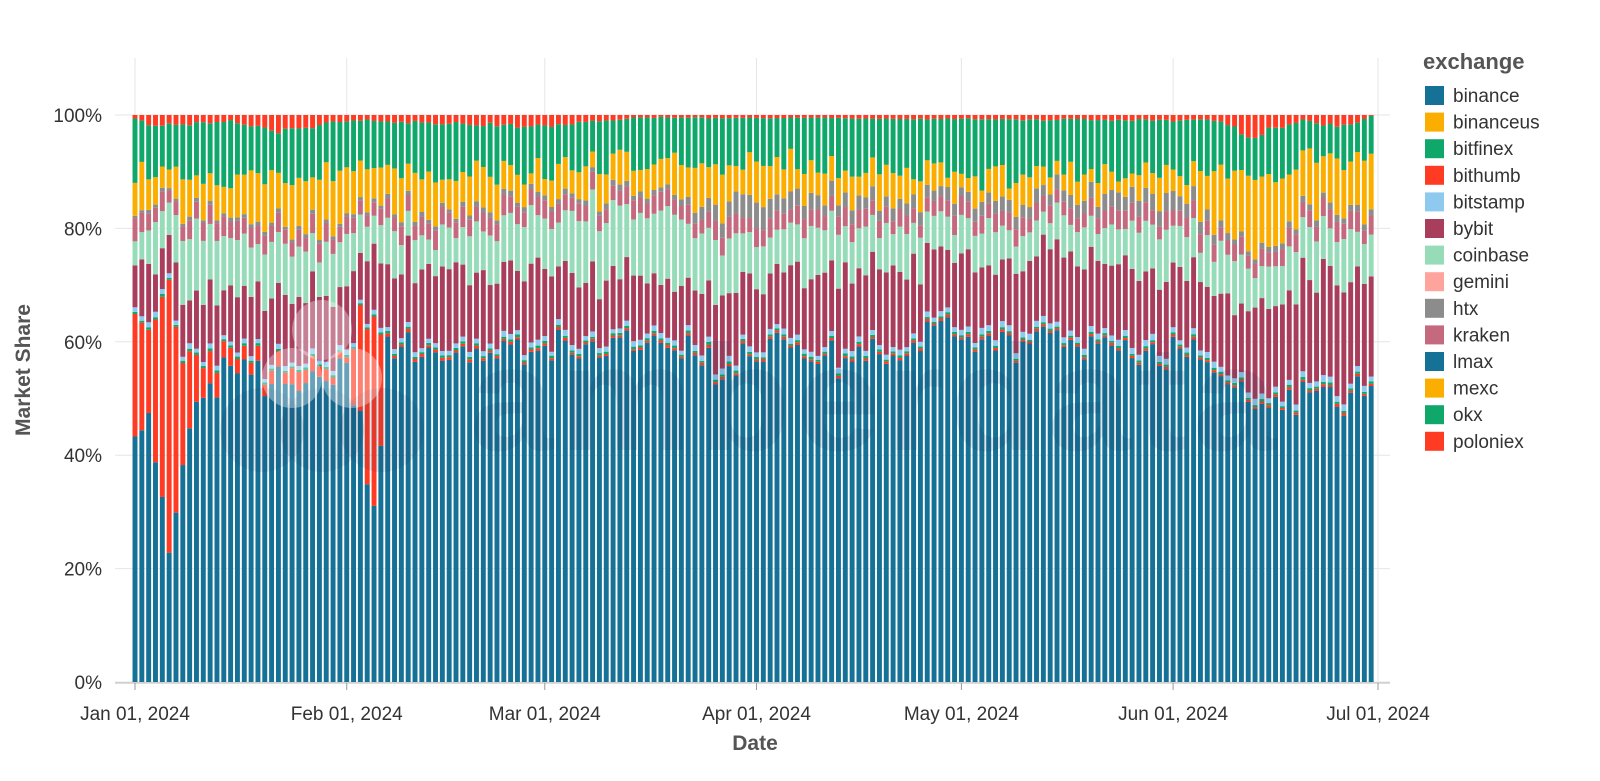  What do you see at coordinates (1434, 361) in the screenshot?
I see `legend-swatch-lmax` at bounding box center [1434, 361].